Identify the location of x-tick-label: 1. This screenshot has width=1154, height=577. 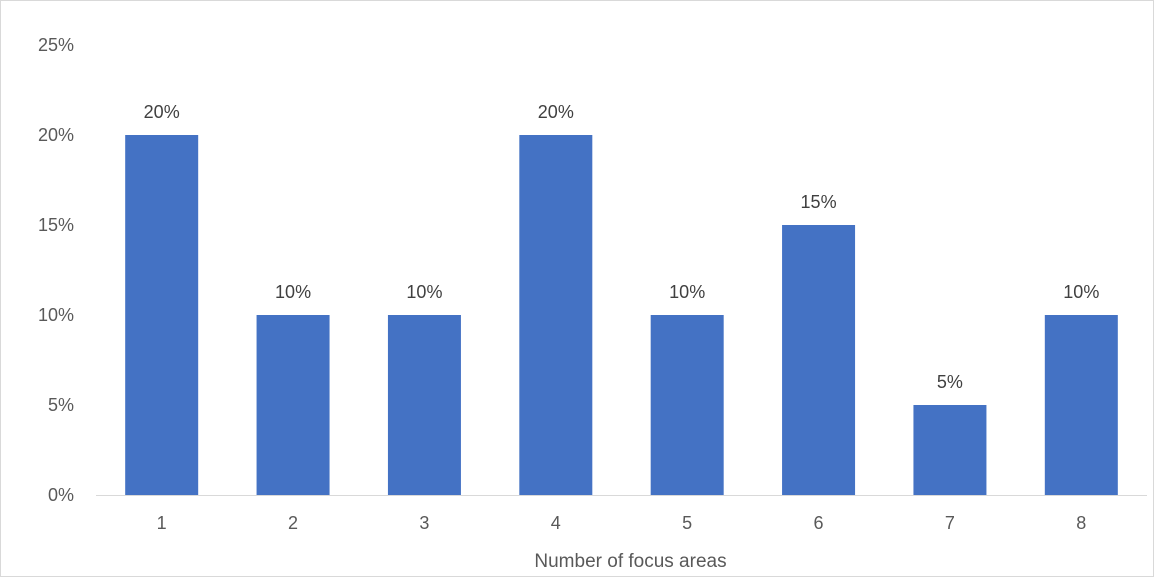
(162, 523).